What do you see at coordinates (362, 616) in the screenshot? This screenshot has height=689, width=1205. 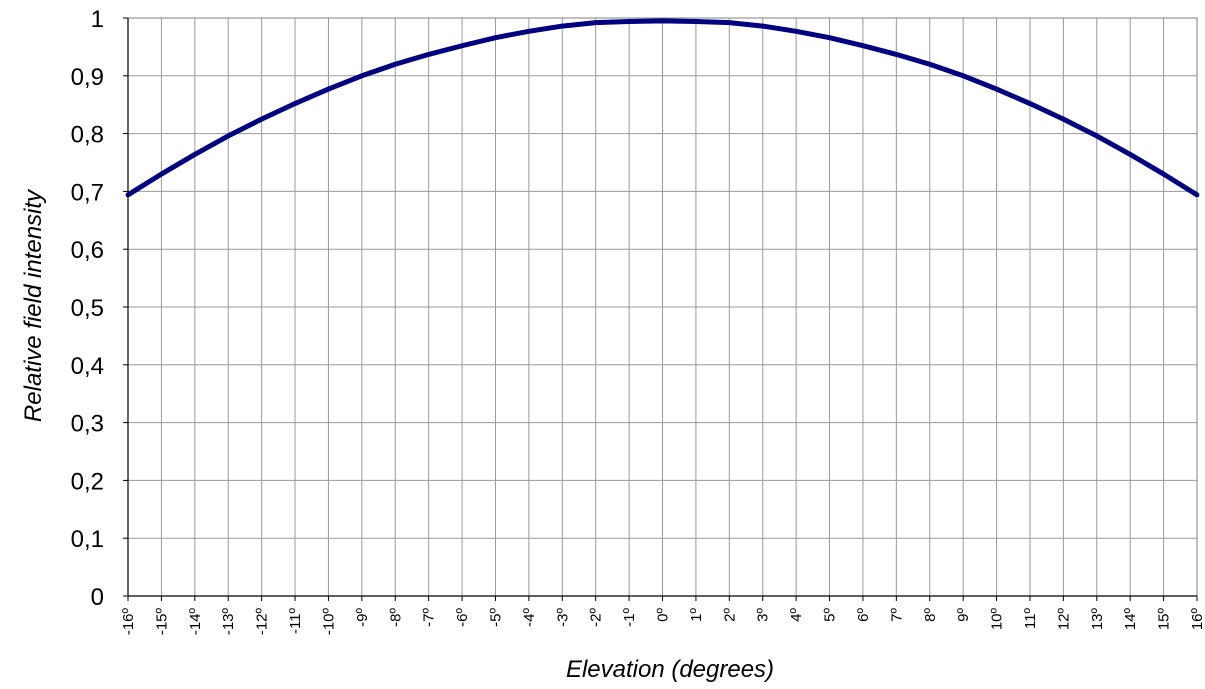 I see `x-tick-label: -9º` at bounding box center [362, 616].